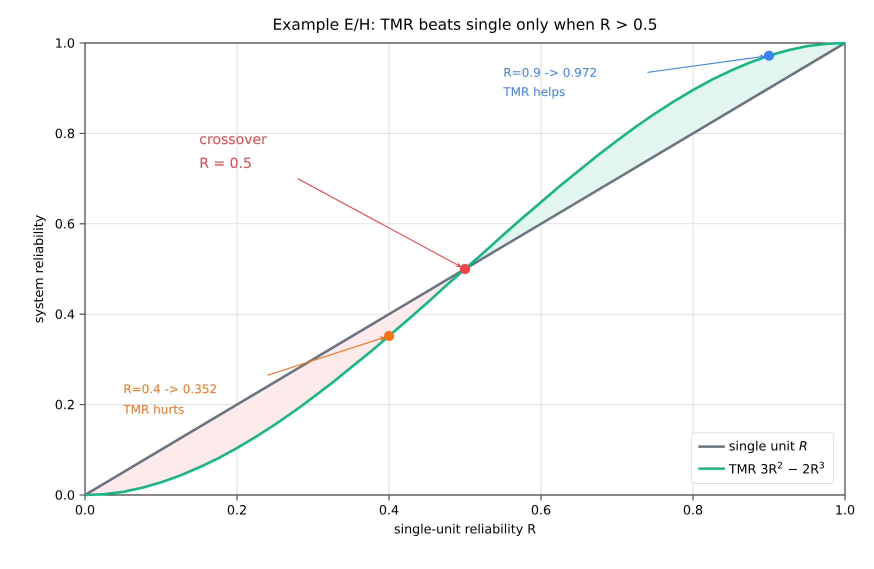 The width and height of the screenshot is (874, 569). I want to click on annotation: R = 0.5, so click(225, 162).